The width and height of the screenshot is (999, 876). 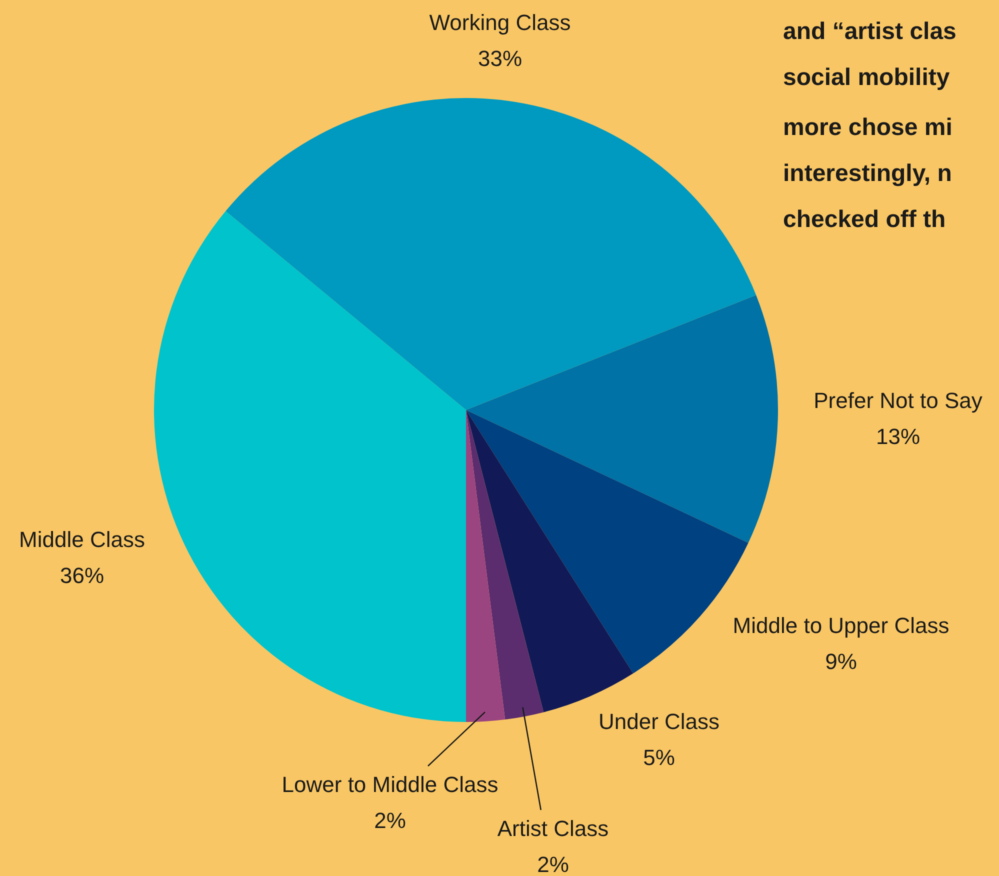 What do you see at coordinates (553, 829) in the screenshot?
I see `slice-label: Artist Class` at bounding box center [553, 829].